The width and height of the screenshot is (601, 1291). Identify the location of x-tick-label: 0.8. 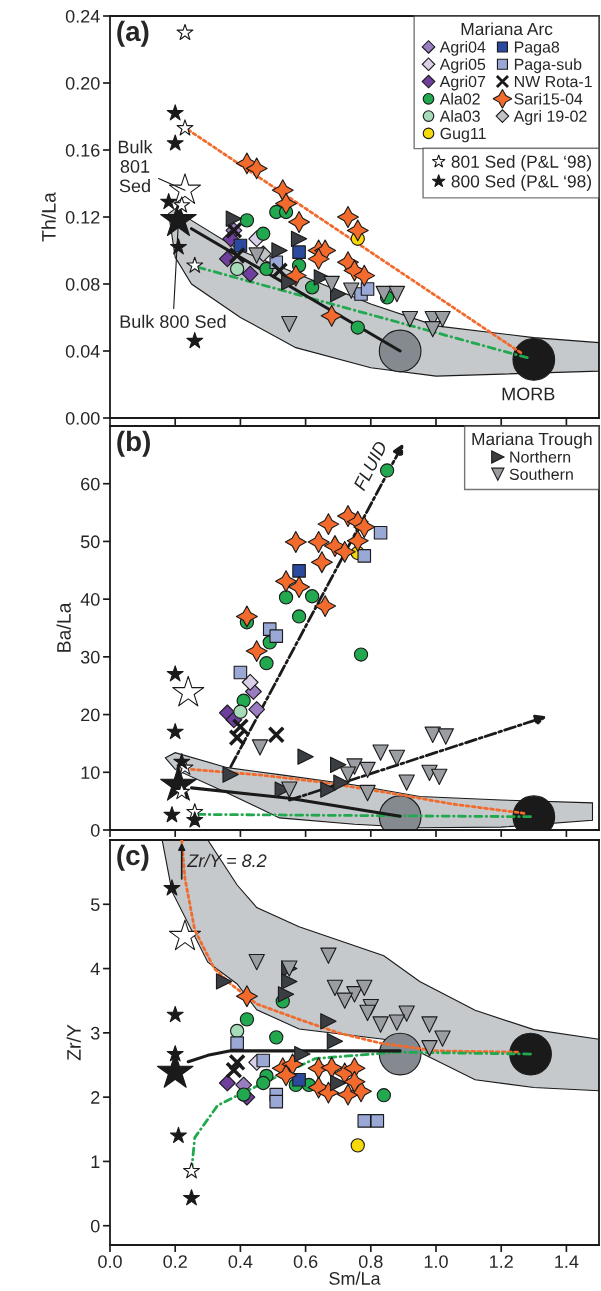
(370, 1261).